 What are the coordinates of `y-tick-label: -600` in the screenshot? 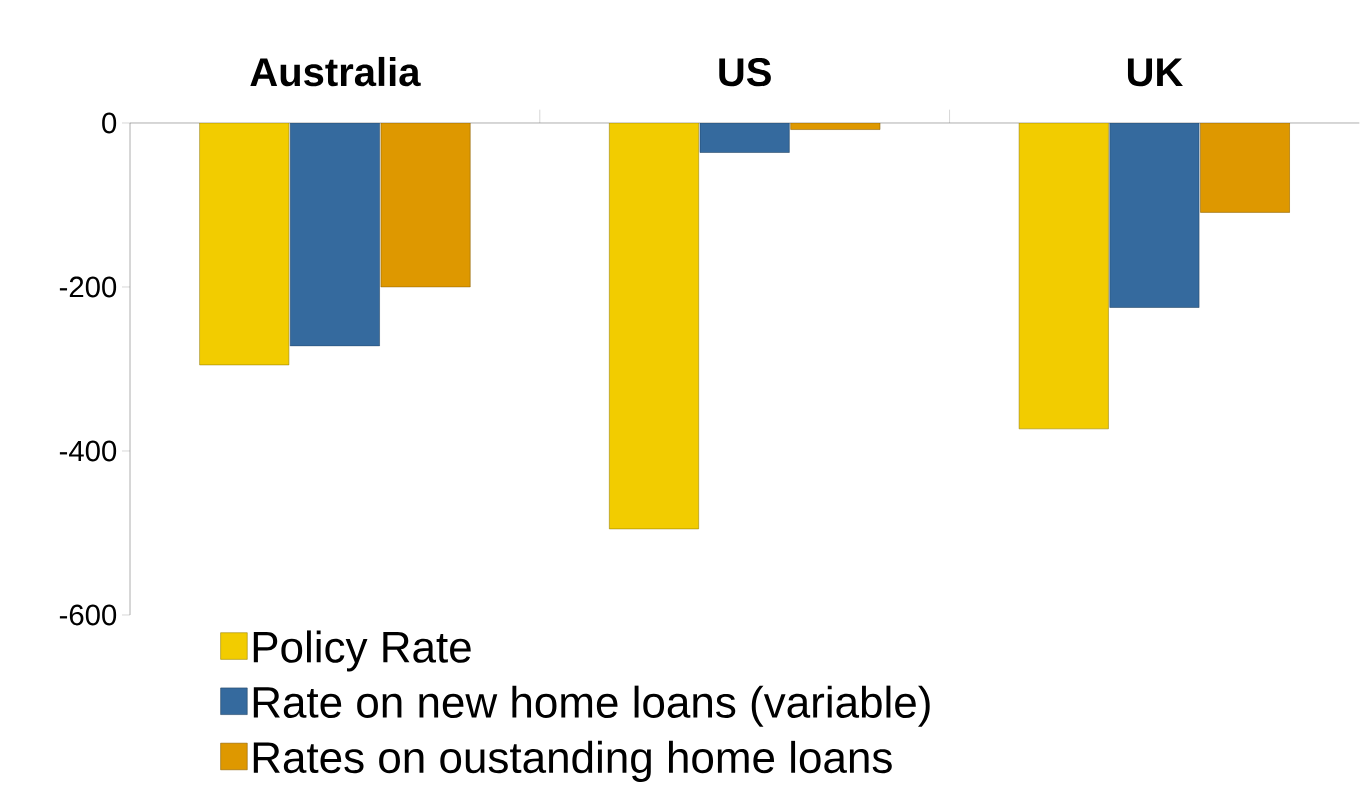 It's located at (88, 615).